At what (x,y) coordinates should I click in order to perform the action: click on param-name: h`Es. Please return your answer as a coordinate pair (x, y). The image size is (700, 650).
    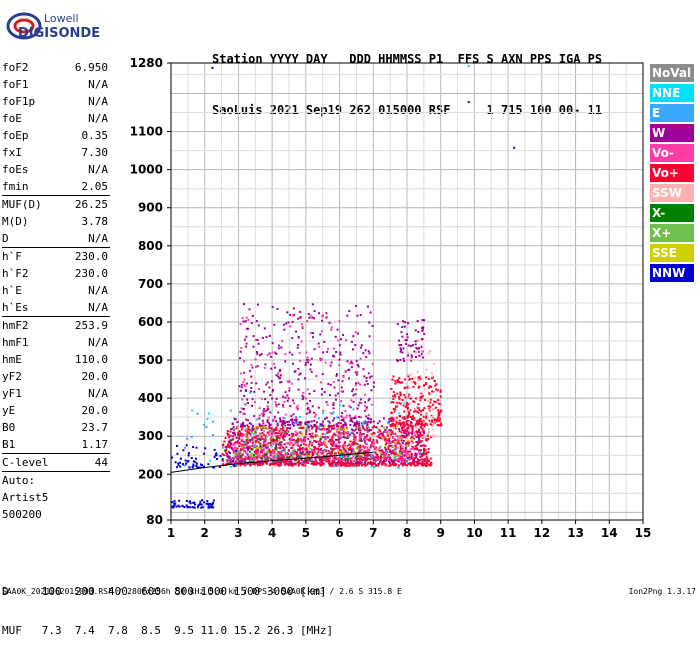
    Looking at the image, I should click on (15, 307).